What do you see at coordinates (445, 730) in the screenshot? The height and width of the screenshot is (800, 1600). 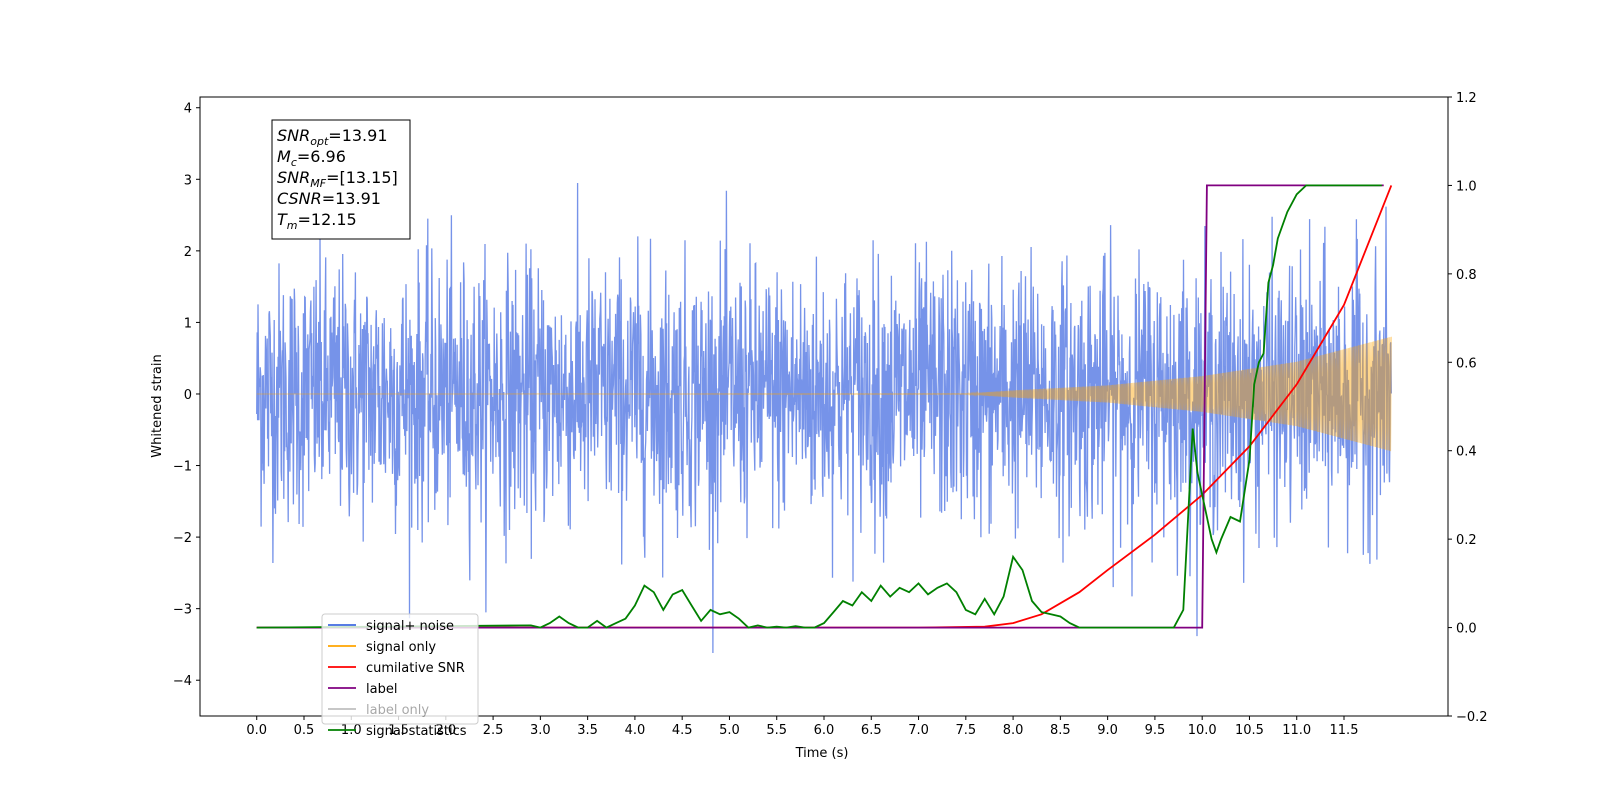 I see `x-tick-label: 2.0` at bounding box center [445, 730].